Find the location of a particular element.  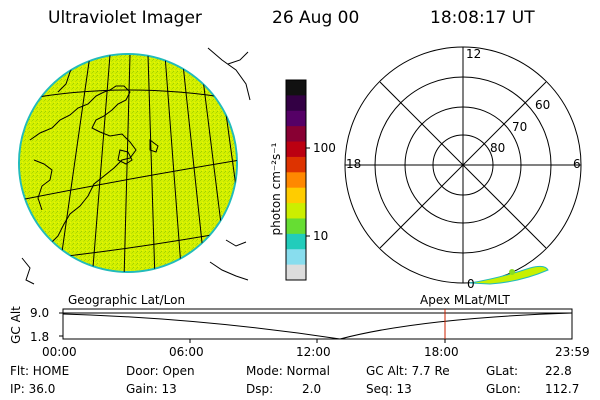

status-gc-alt: GC Alt: 7.7 Re is located at coordinates (408, 371).